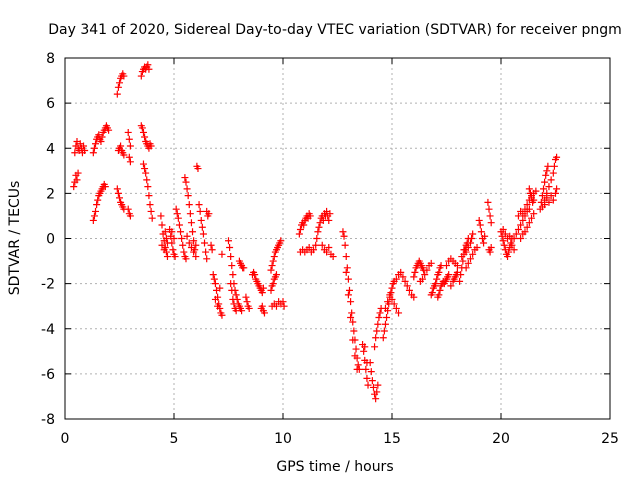 The image size is (640, 480). I want to click on x-axis-label: GPS time / hours, so click(334, 467).